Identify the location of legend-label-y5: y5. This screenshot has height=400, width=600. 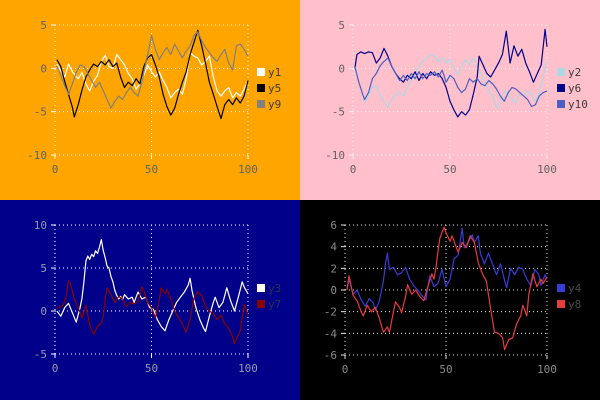
(274, 88).